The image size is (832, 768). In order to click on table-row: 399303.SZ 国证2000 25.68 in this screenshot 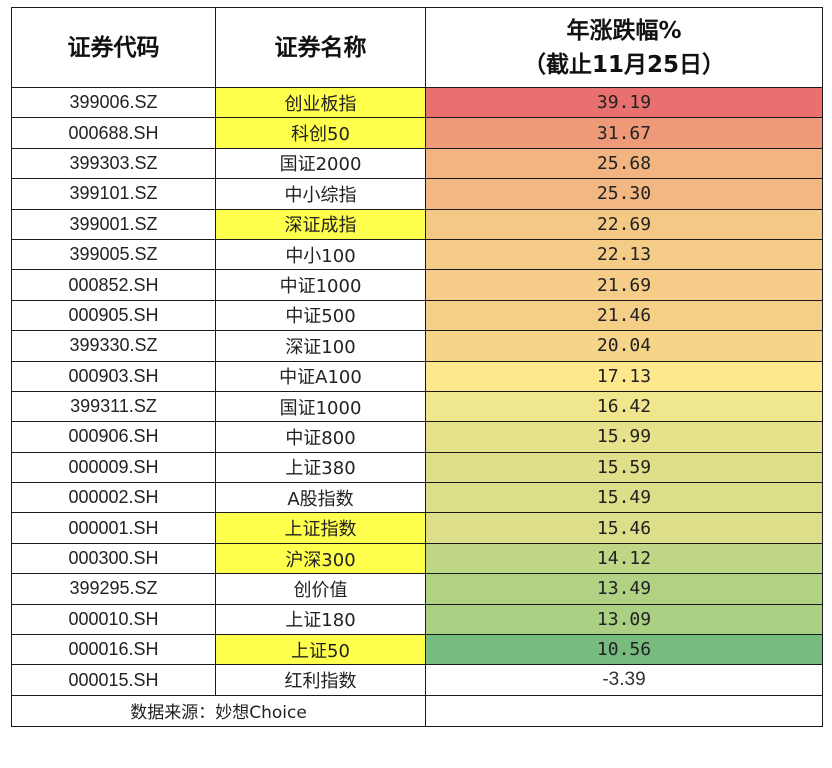, I will do `click(417, 163)`.